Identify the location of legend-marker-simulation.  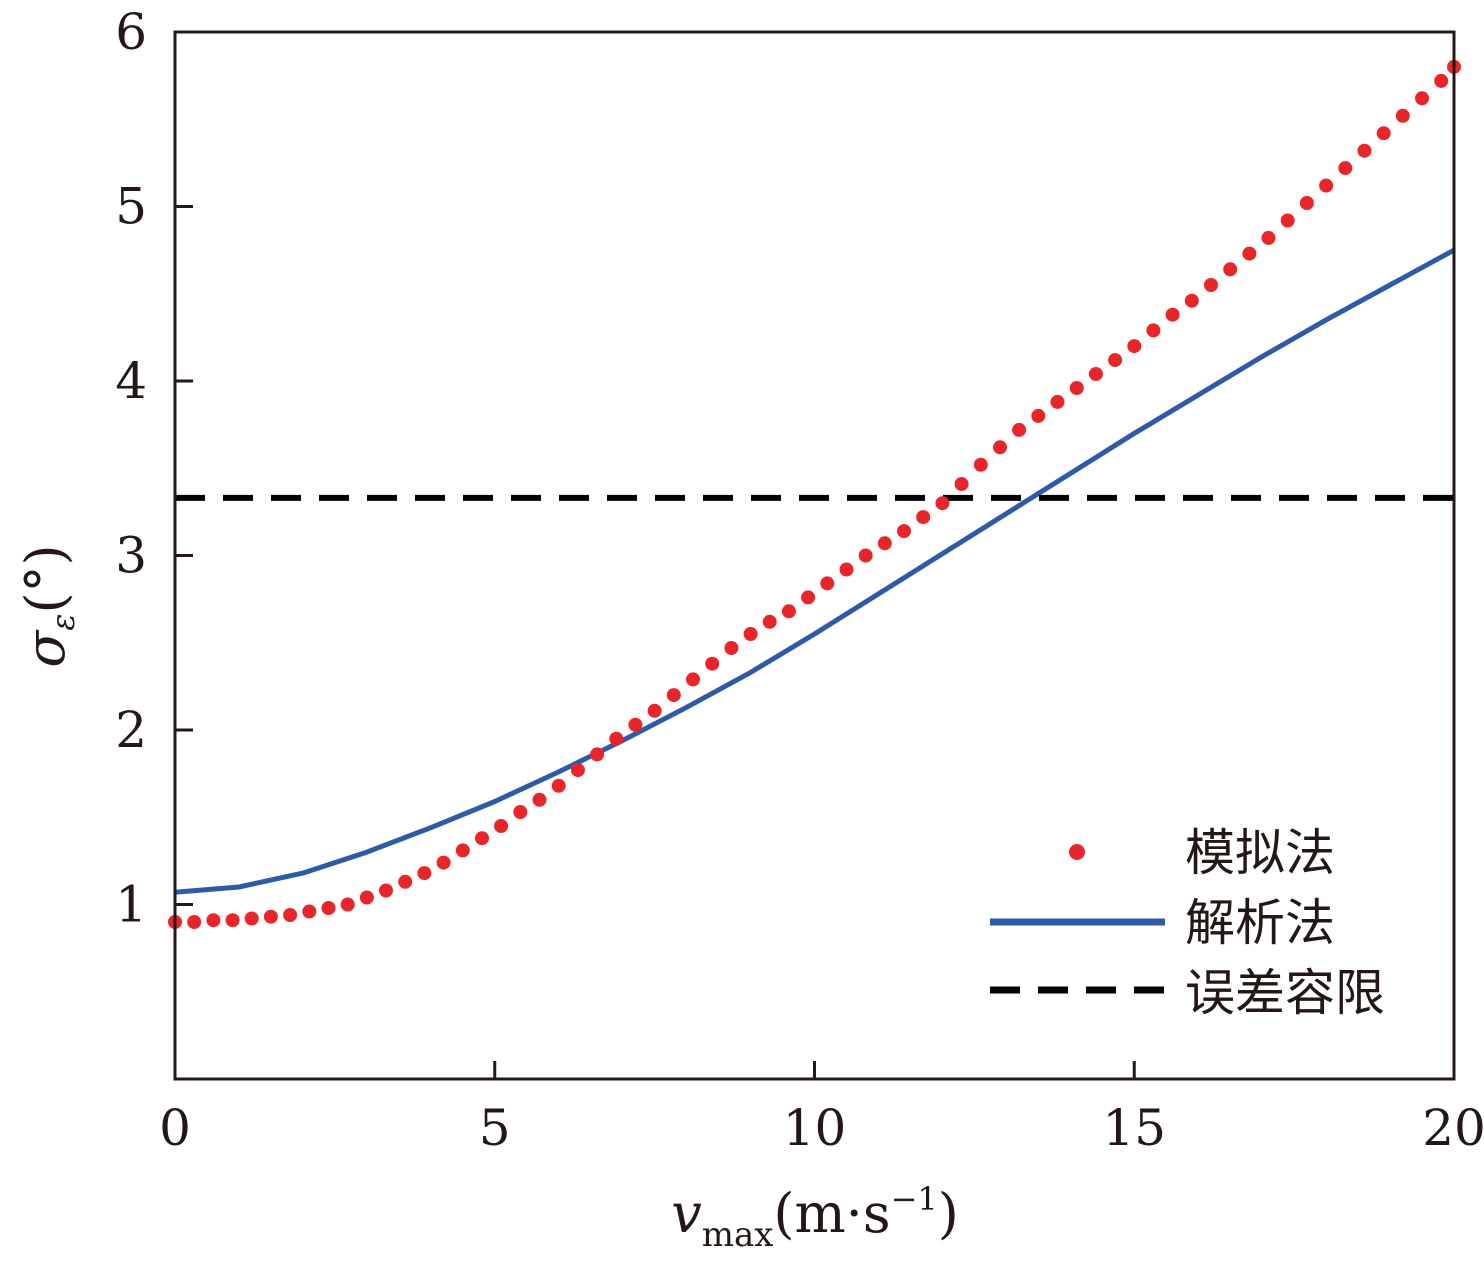
(1077, 852).